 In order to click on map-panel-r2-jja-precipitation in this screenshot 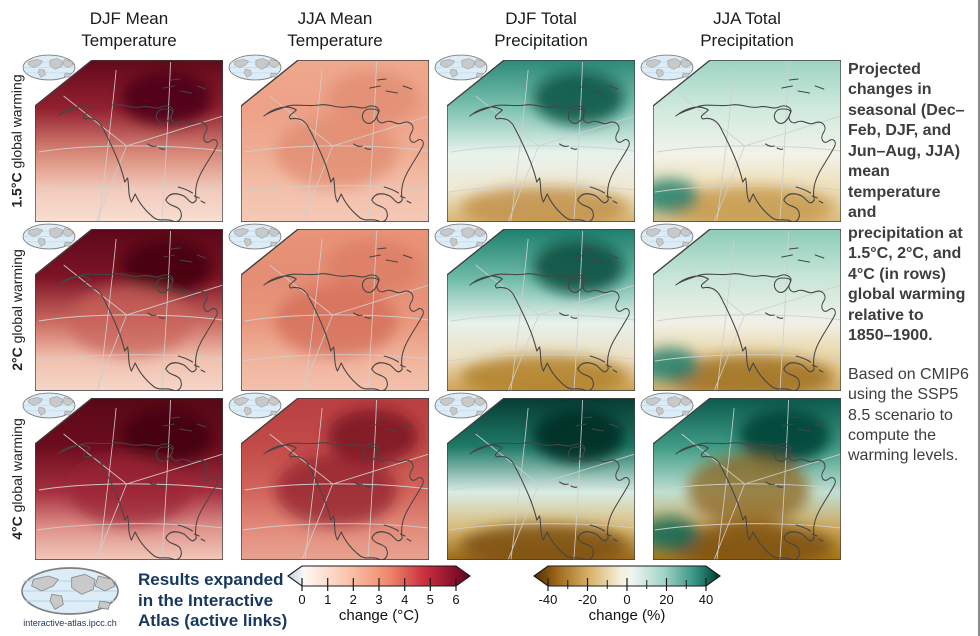, I will do `click(740, 307)`.